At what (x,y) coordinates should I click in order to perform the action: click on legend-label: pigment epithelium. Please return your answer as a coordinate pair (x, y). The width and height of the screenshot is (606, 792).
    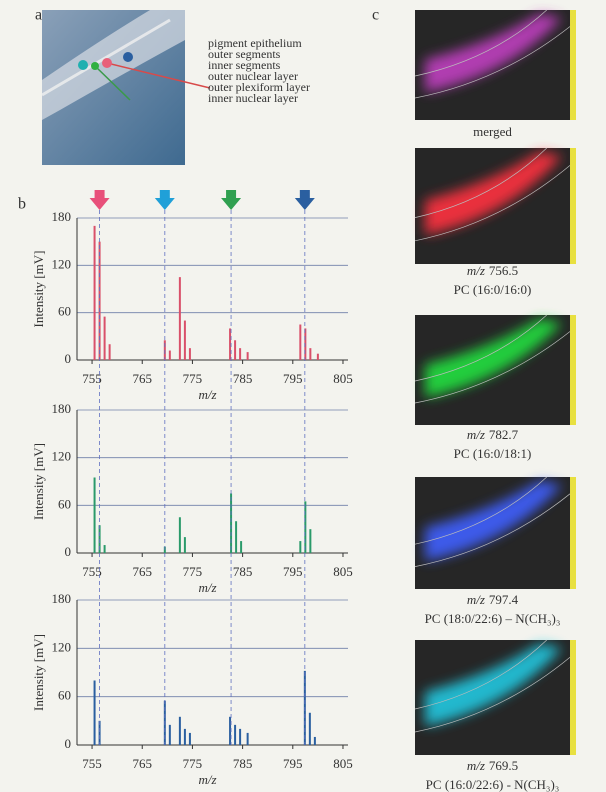
    Looking at the image, I should click on (255, 43).